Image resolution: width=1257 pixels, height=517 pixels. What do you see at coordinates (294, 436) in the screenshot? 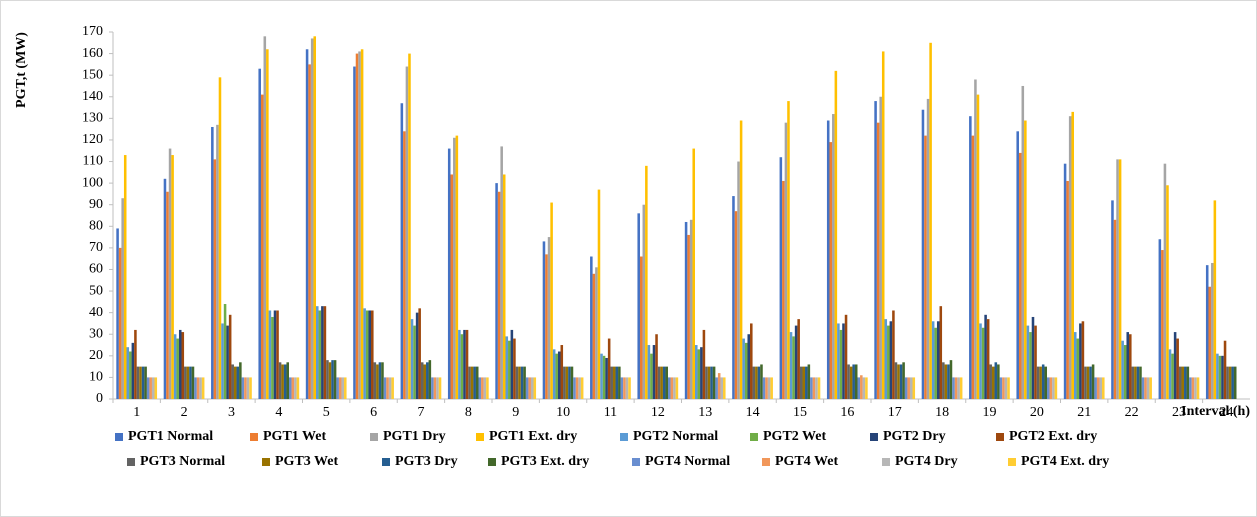
I see `legend-label: PGT1 Wet` at bounding box center [294, 436].